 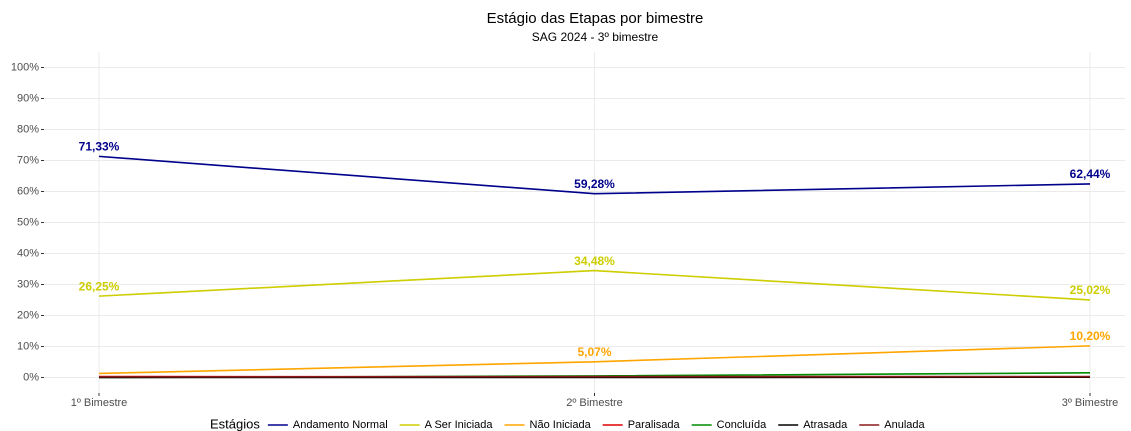 I want to click on data-label: 71,33%, so click(x=99, y=147).